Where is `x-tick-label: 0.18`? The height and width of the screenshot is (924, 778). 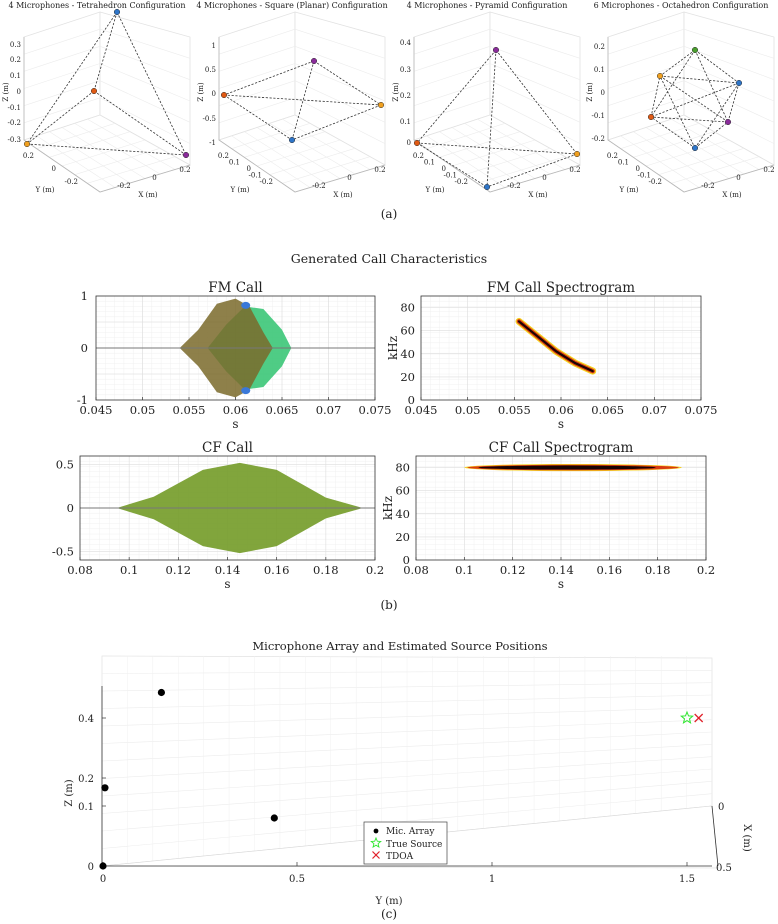
x-tick-label: 0.18 is located at coordinates (658, 570).